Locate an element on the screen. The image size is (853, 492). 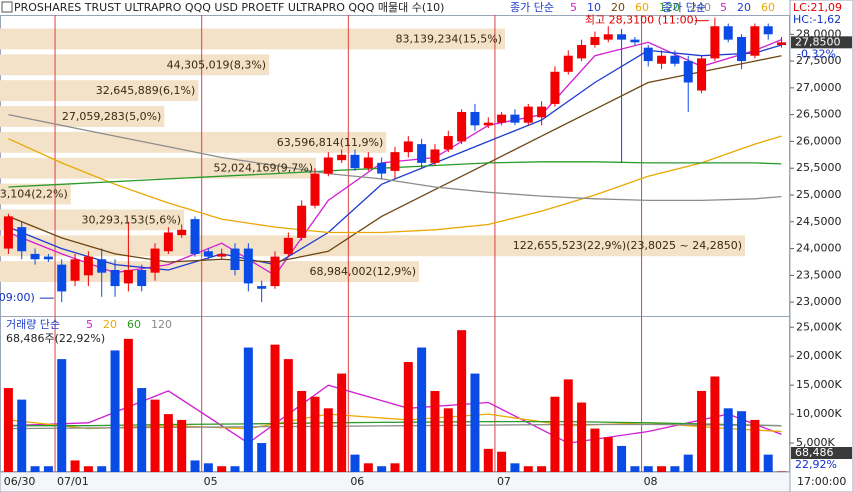
price-box is located at coordinates (821, 42).